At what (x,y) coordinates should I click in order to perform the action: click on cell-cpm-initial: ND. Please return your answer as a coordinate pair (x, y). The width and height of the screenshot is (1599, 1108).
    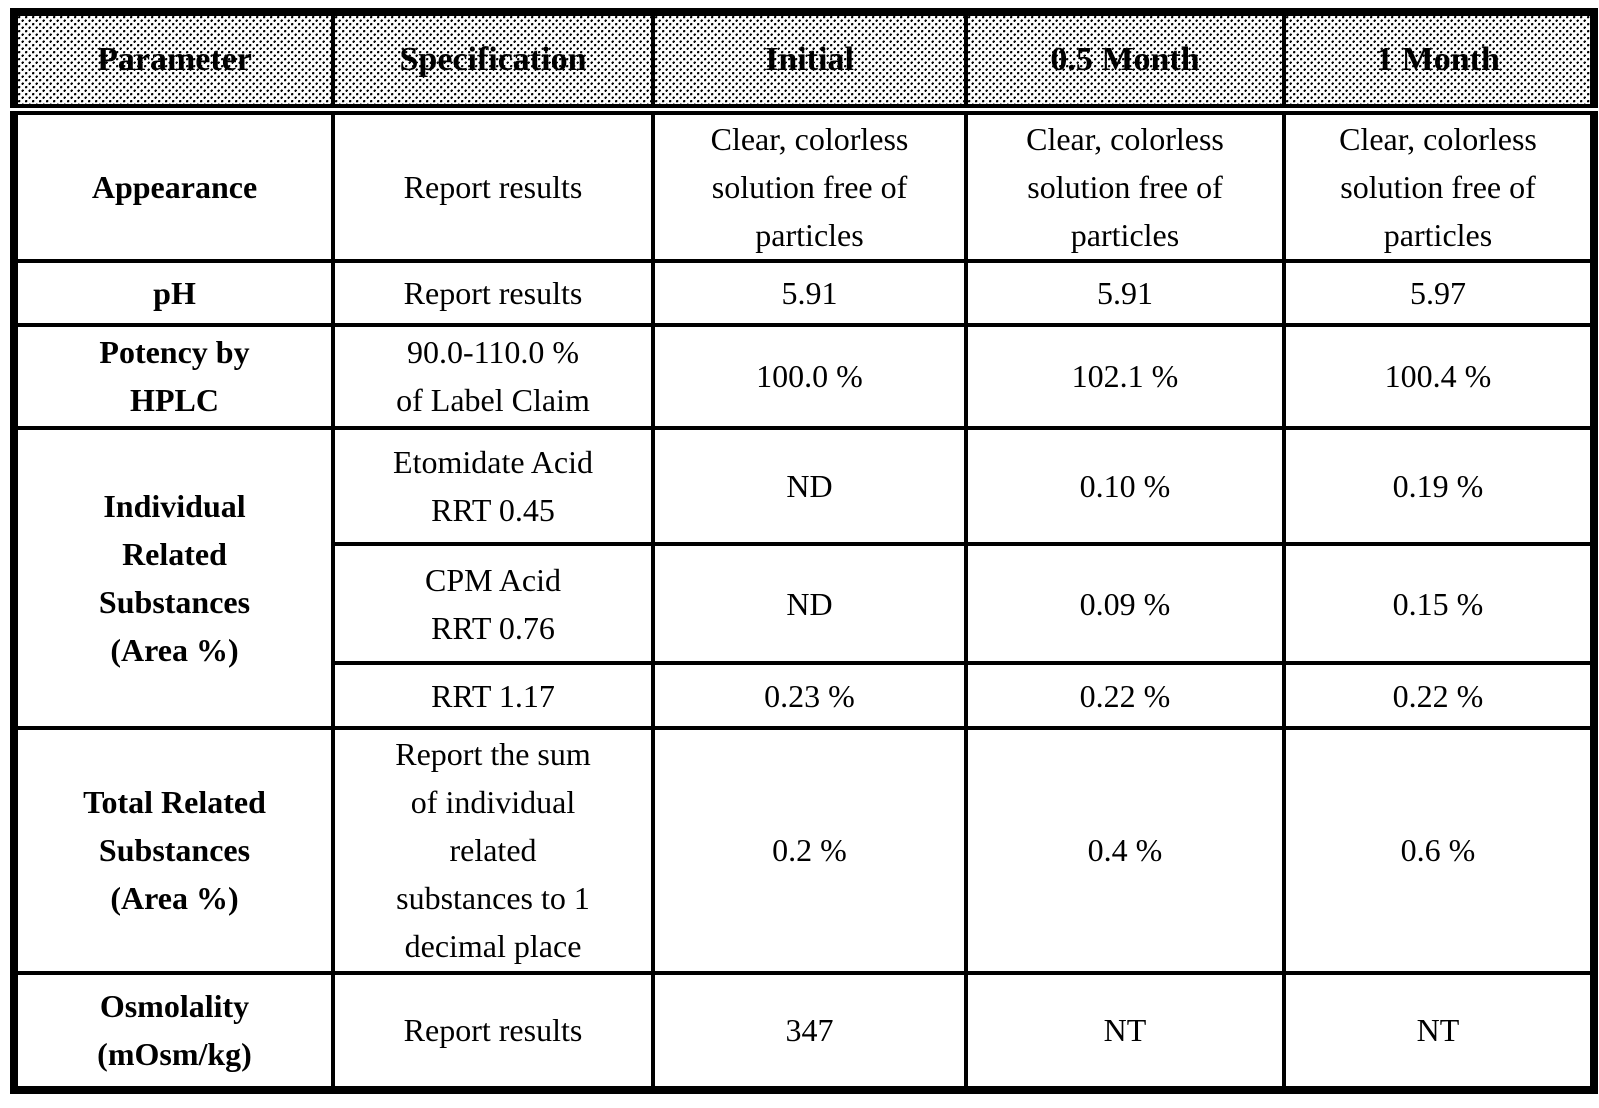
    Looking at the image, I should click on (809, 604).